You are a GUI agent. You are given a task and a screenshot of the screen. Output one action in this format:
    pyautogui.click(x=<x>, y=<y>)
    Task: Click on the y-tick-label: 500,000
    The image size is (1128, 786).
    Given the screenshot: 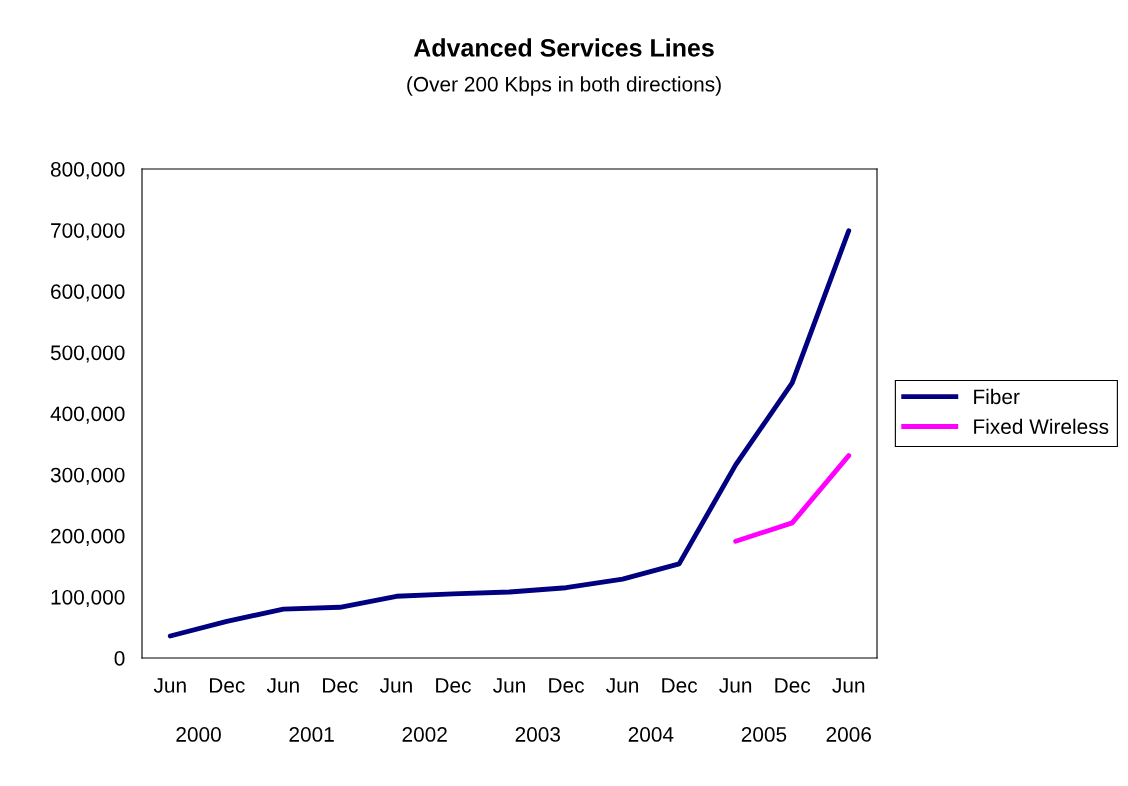 What is the action you would take?
    pyautogui.click(x=87, y=354)
    